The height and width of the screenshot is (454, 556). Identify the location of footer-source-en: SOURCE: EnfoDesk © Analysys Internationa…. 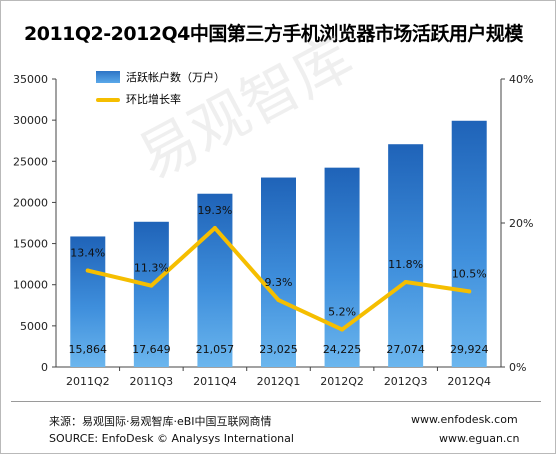
(171, 438).